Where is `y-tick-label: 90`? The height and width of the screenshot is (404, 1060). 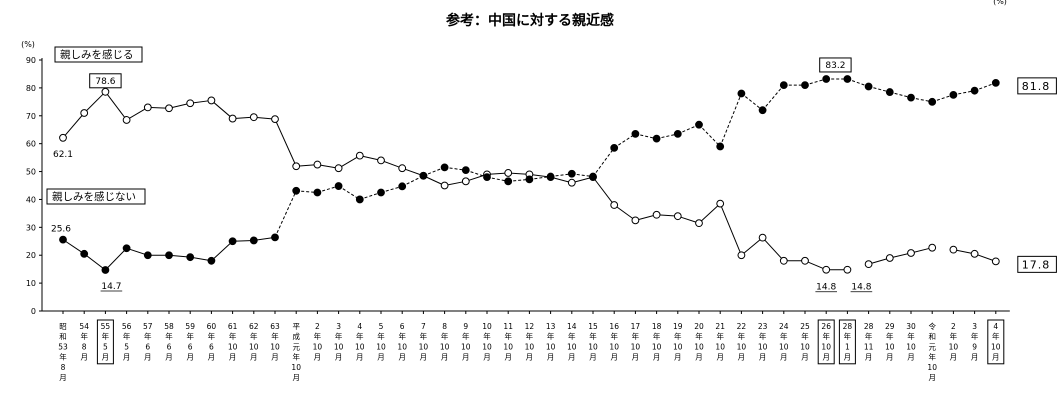
y-tick-label: 90 is located at coordinates (31, 60).